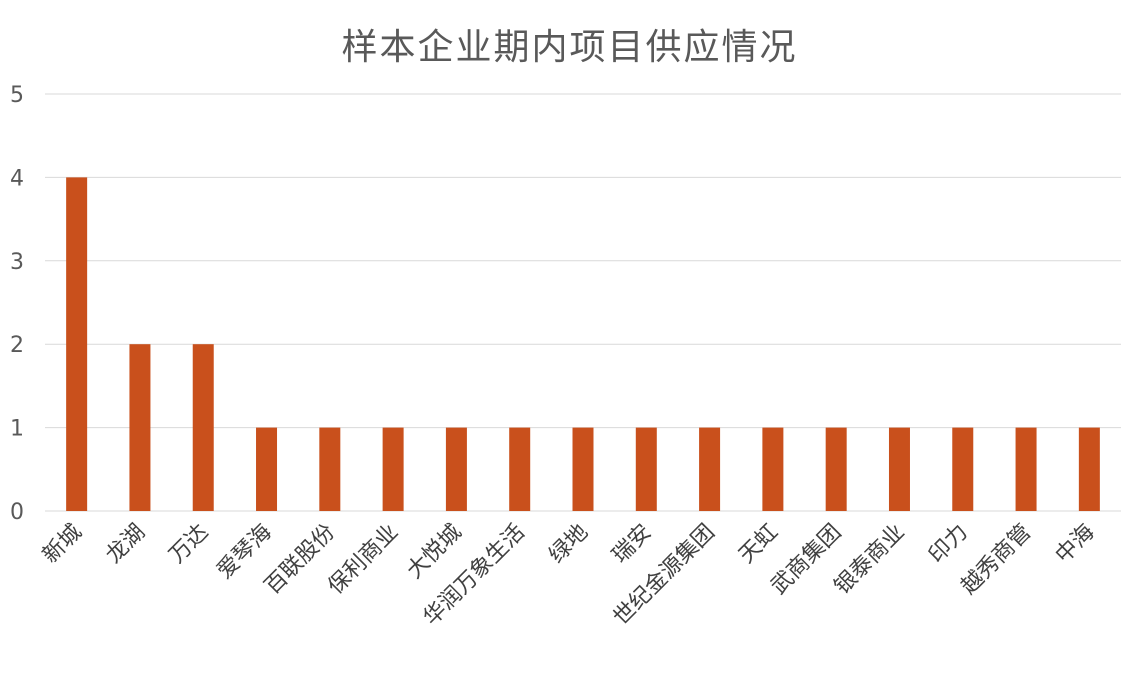 This screenshot has height=684, width=1139. Describe the element at coordinates (189, 544) in the screenshot. I see `x-tick-label: 万达` at that location.